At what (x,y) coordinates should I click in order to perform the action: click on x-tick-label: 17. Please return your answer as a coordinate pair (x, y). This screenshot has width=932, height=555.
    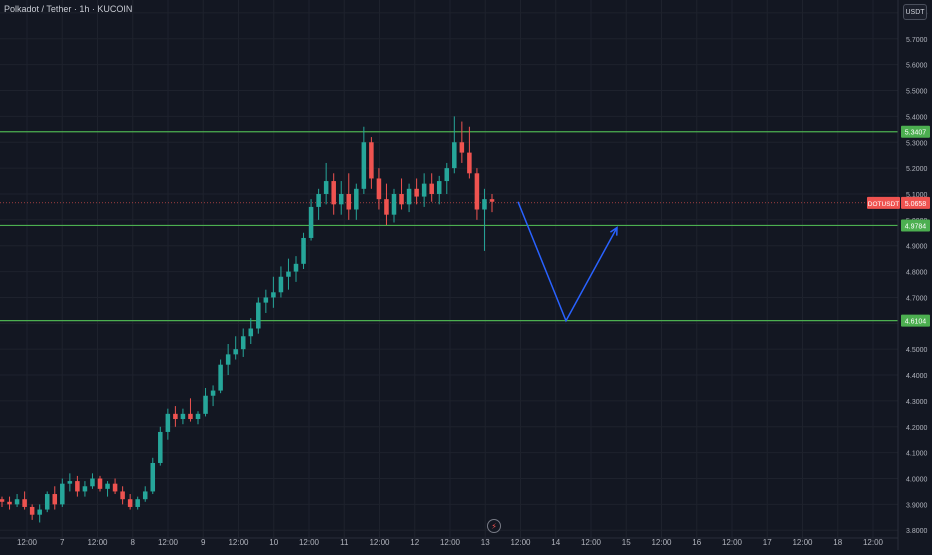
    Looking at the image, I should click on (767, 542).